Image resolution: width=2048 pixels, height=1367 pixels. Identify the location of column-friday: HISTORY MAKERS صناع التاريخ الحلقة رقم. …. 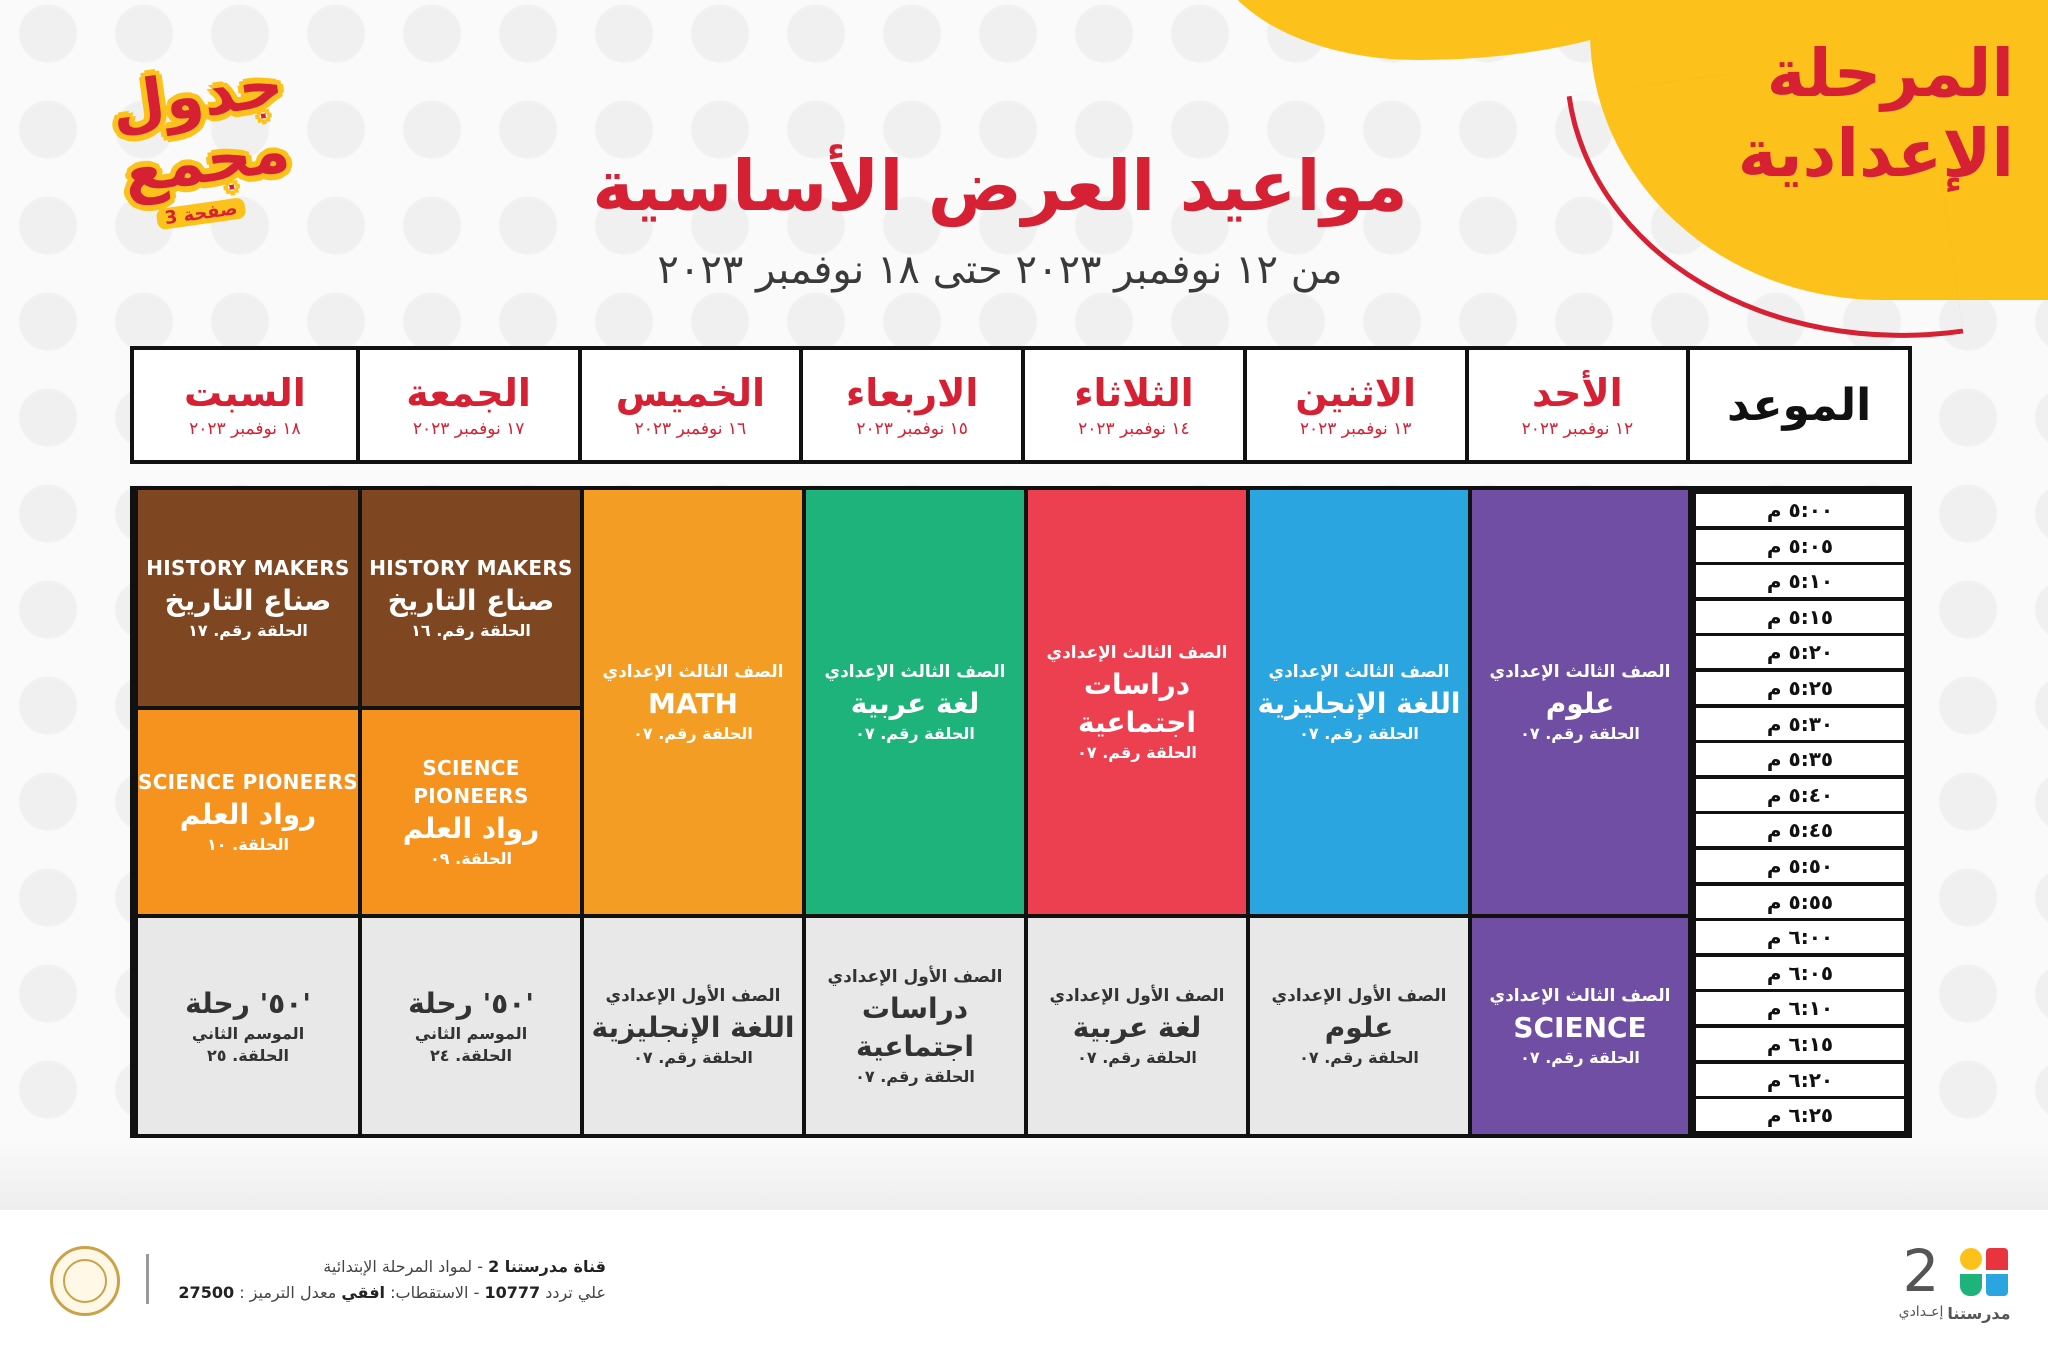
(471, 812).